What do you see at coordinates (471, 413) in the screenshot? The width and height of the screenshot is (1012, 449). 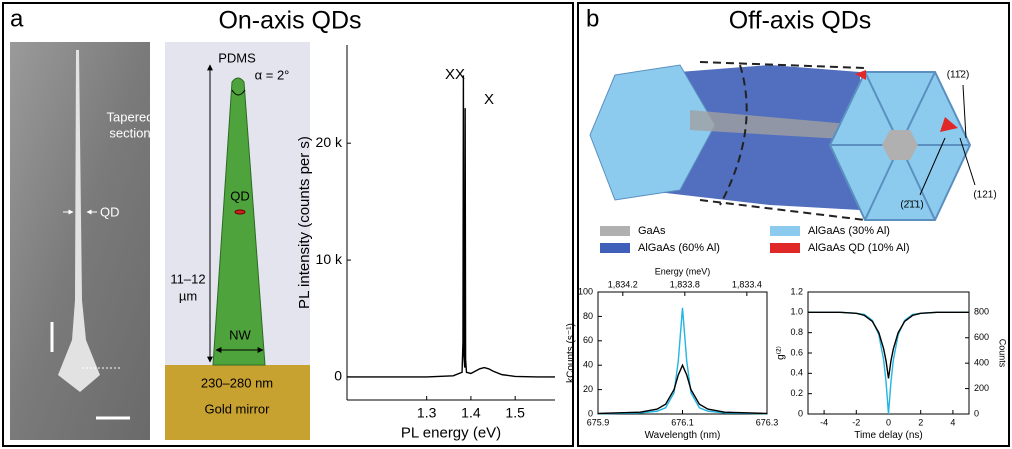 I see `x-tick-label: 1.4` at bounding box center [471, 413].